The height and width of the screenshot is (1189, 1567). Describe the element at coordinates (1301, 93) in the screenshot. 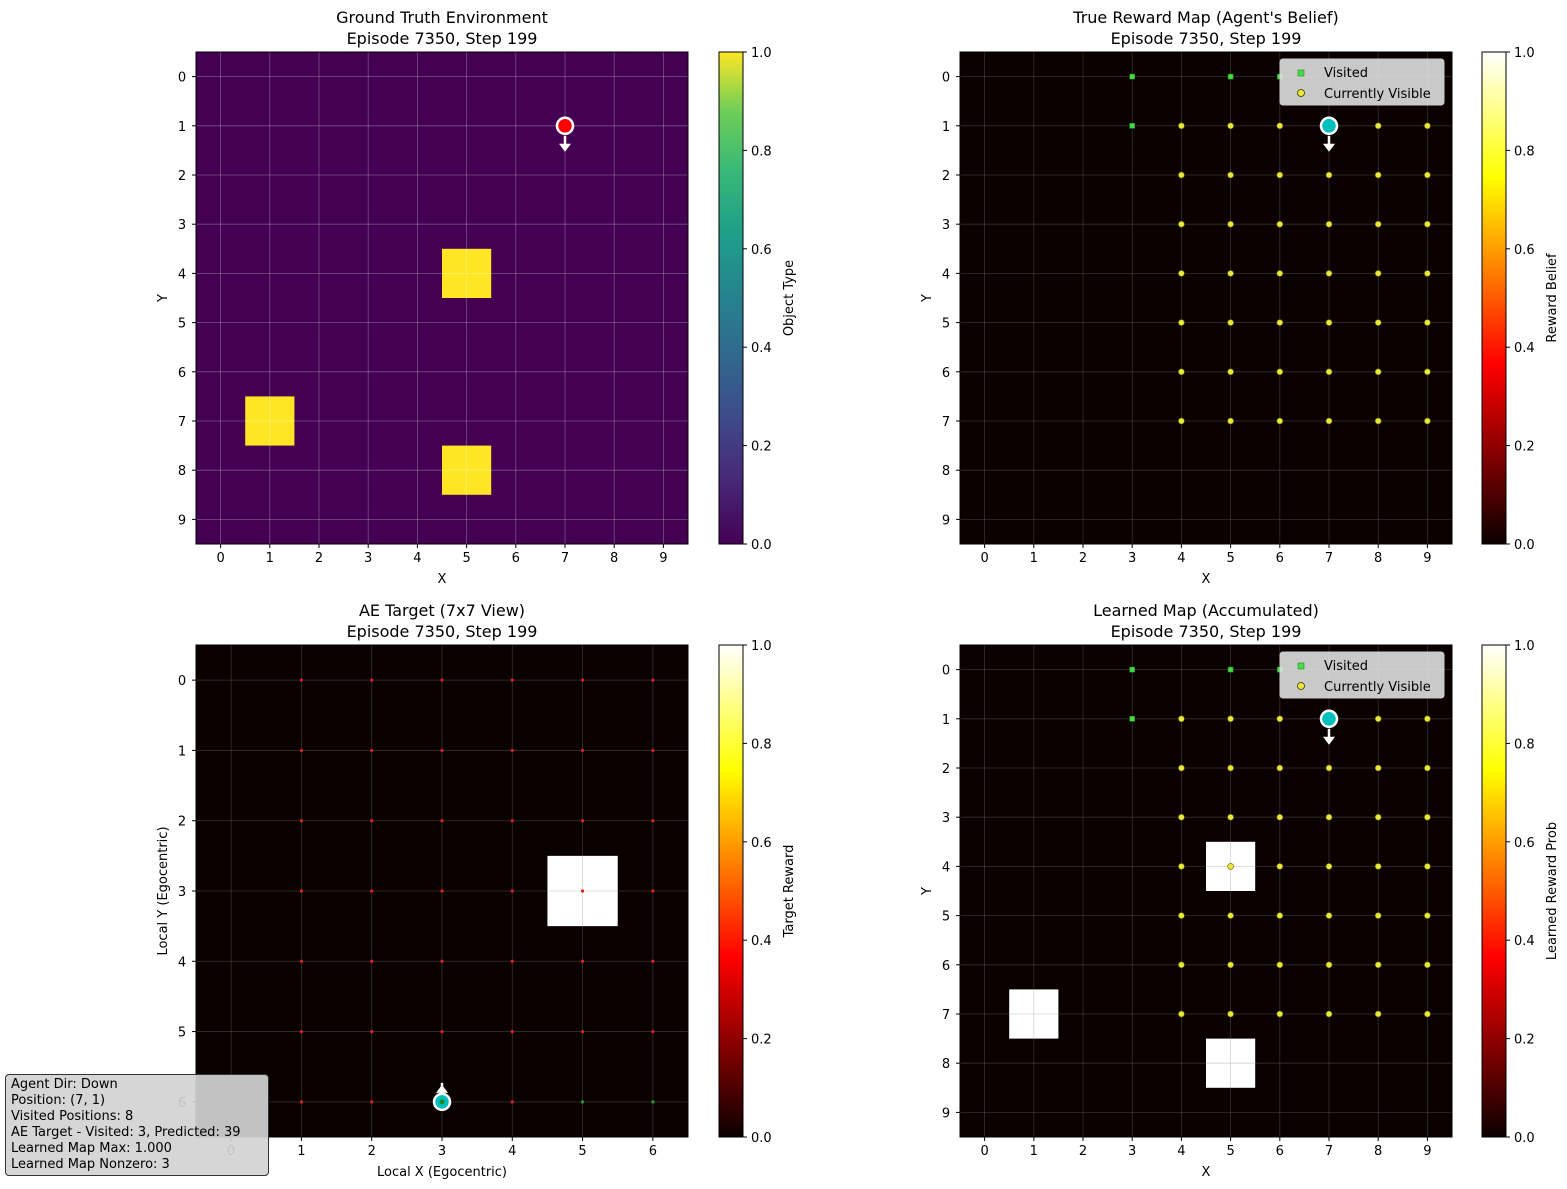

I see `legend-visible-marker` at that location.